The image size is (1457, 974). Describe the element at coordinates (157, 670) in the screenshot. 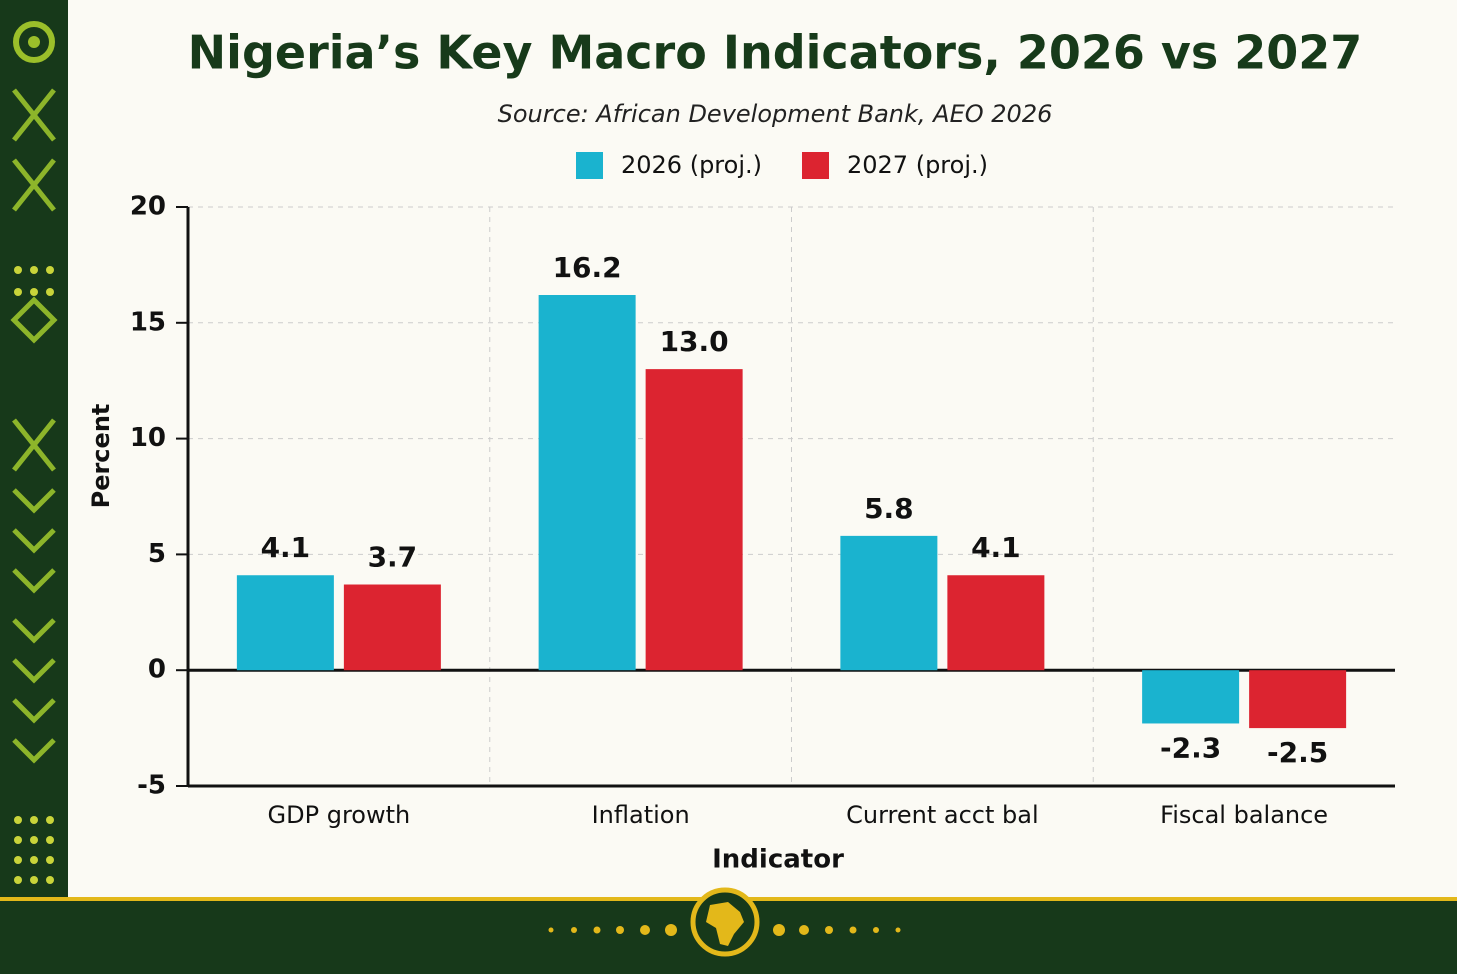

I see `y-tick-label: 0` at that location.